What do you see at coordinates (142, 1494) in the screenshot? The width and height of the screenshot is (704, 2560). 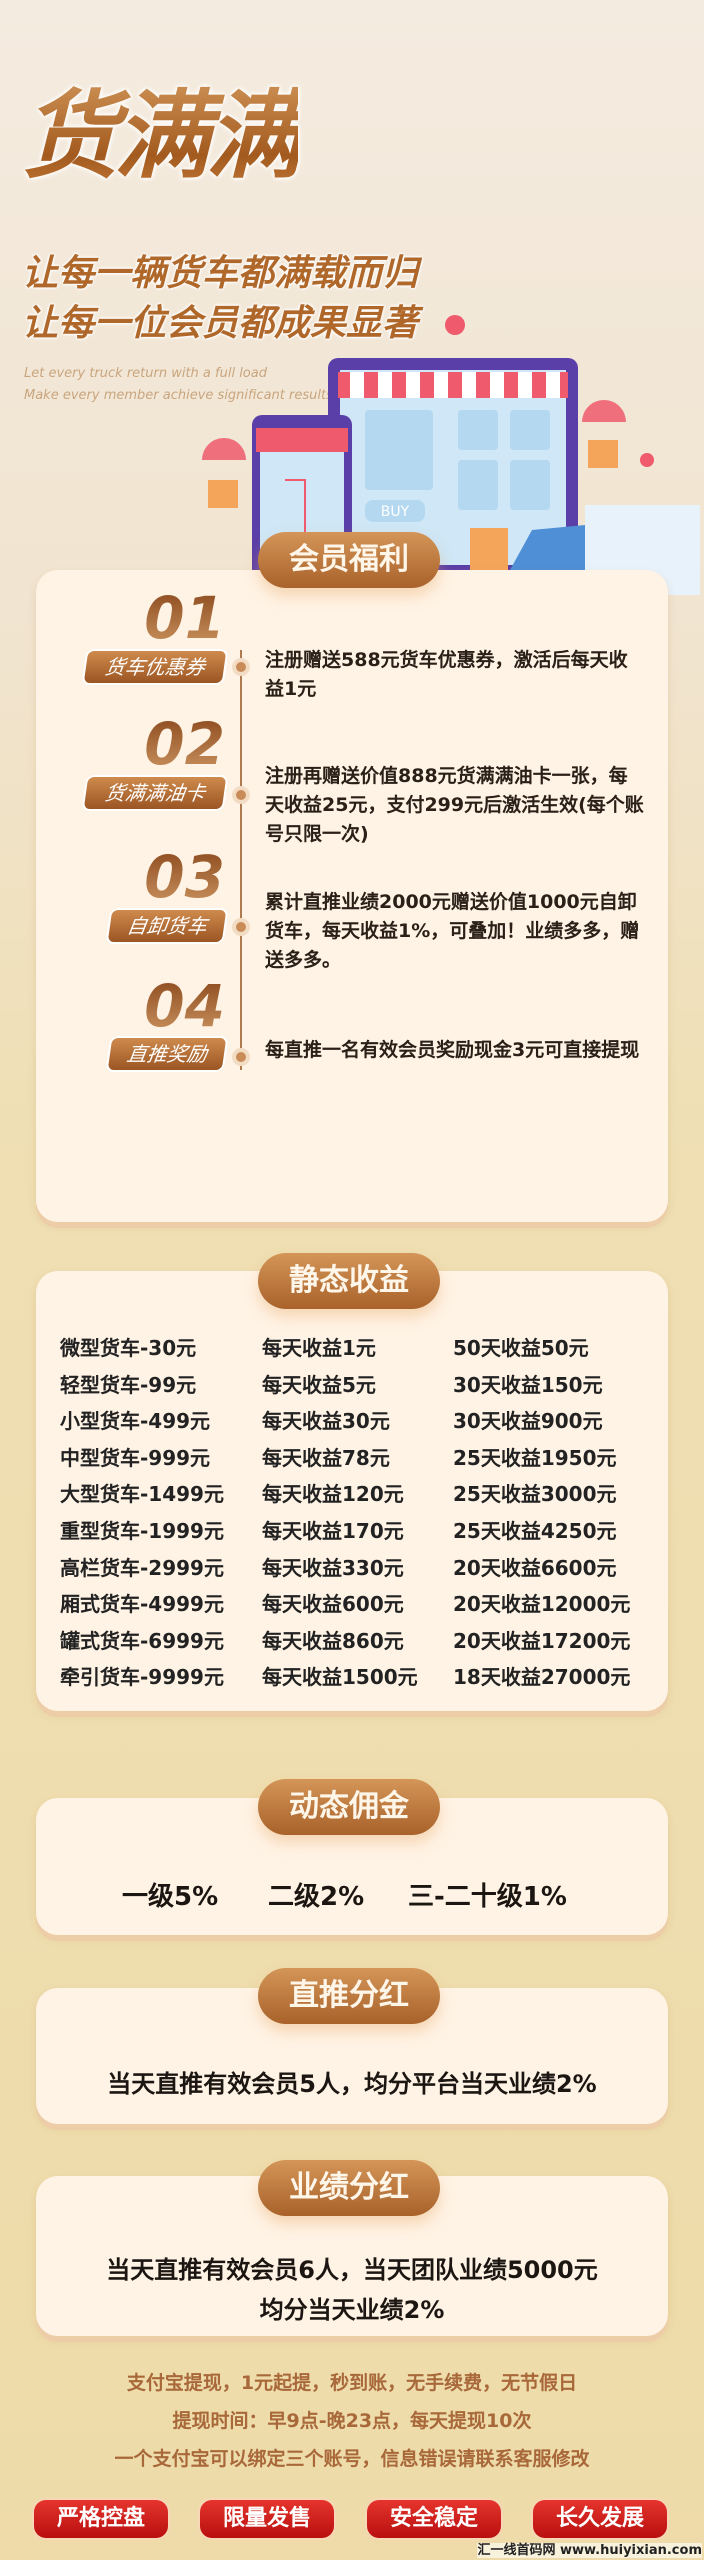 I see `truck-price: 大型货车-1499元` at bounding box center [142, 1494].